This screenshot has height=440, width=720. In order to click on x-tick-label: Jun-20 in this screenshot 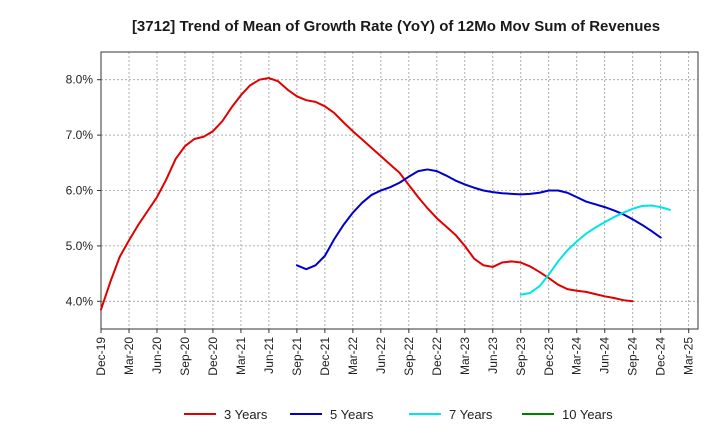, I will do `click(157, 355)`.